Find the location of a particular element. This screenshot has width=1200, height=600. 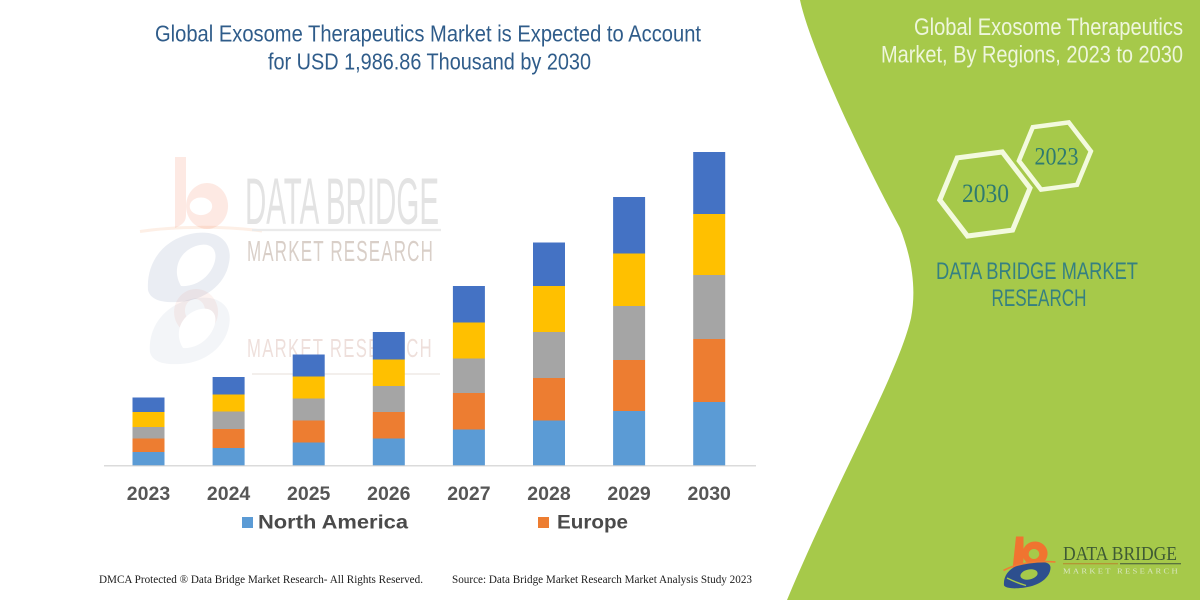

svg-text: RESEARCH is located at coordinates (1039, 298).